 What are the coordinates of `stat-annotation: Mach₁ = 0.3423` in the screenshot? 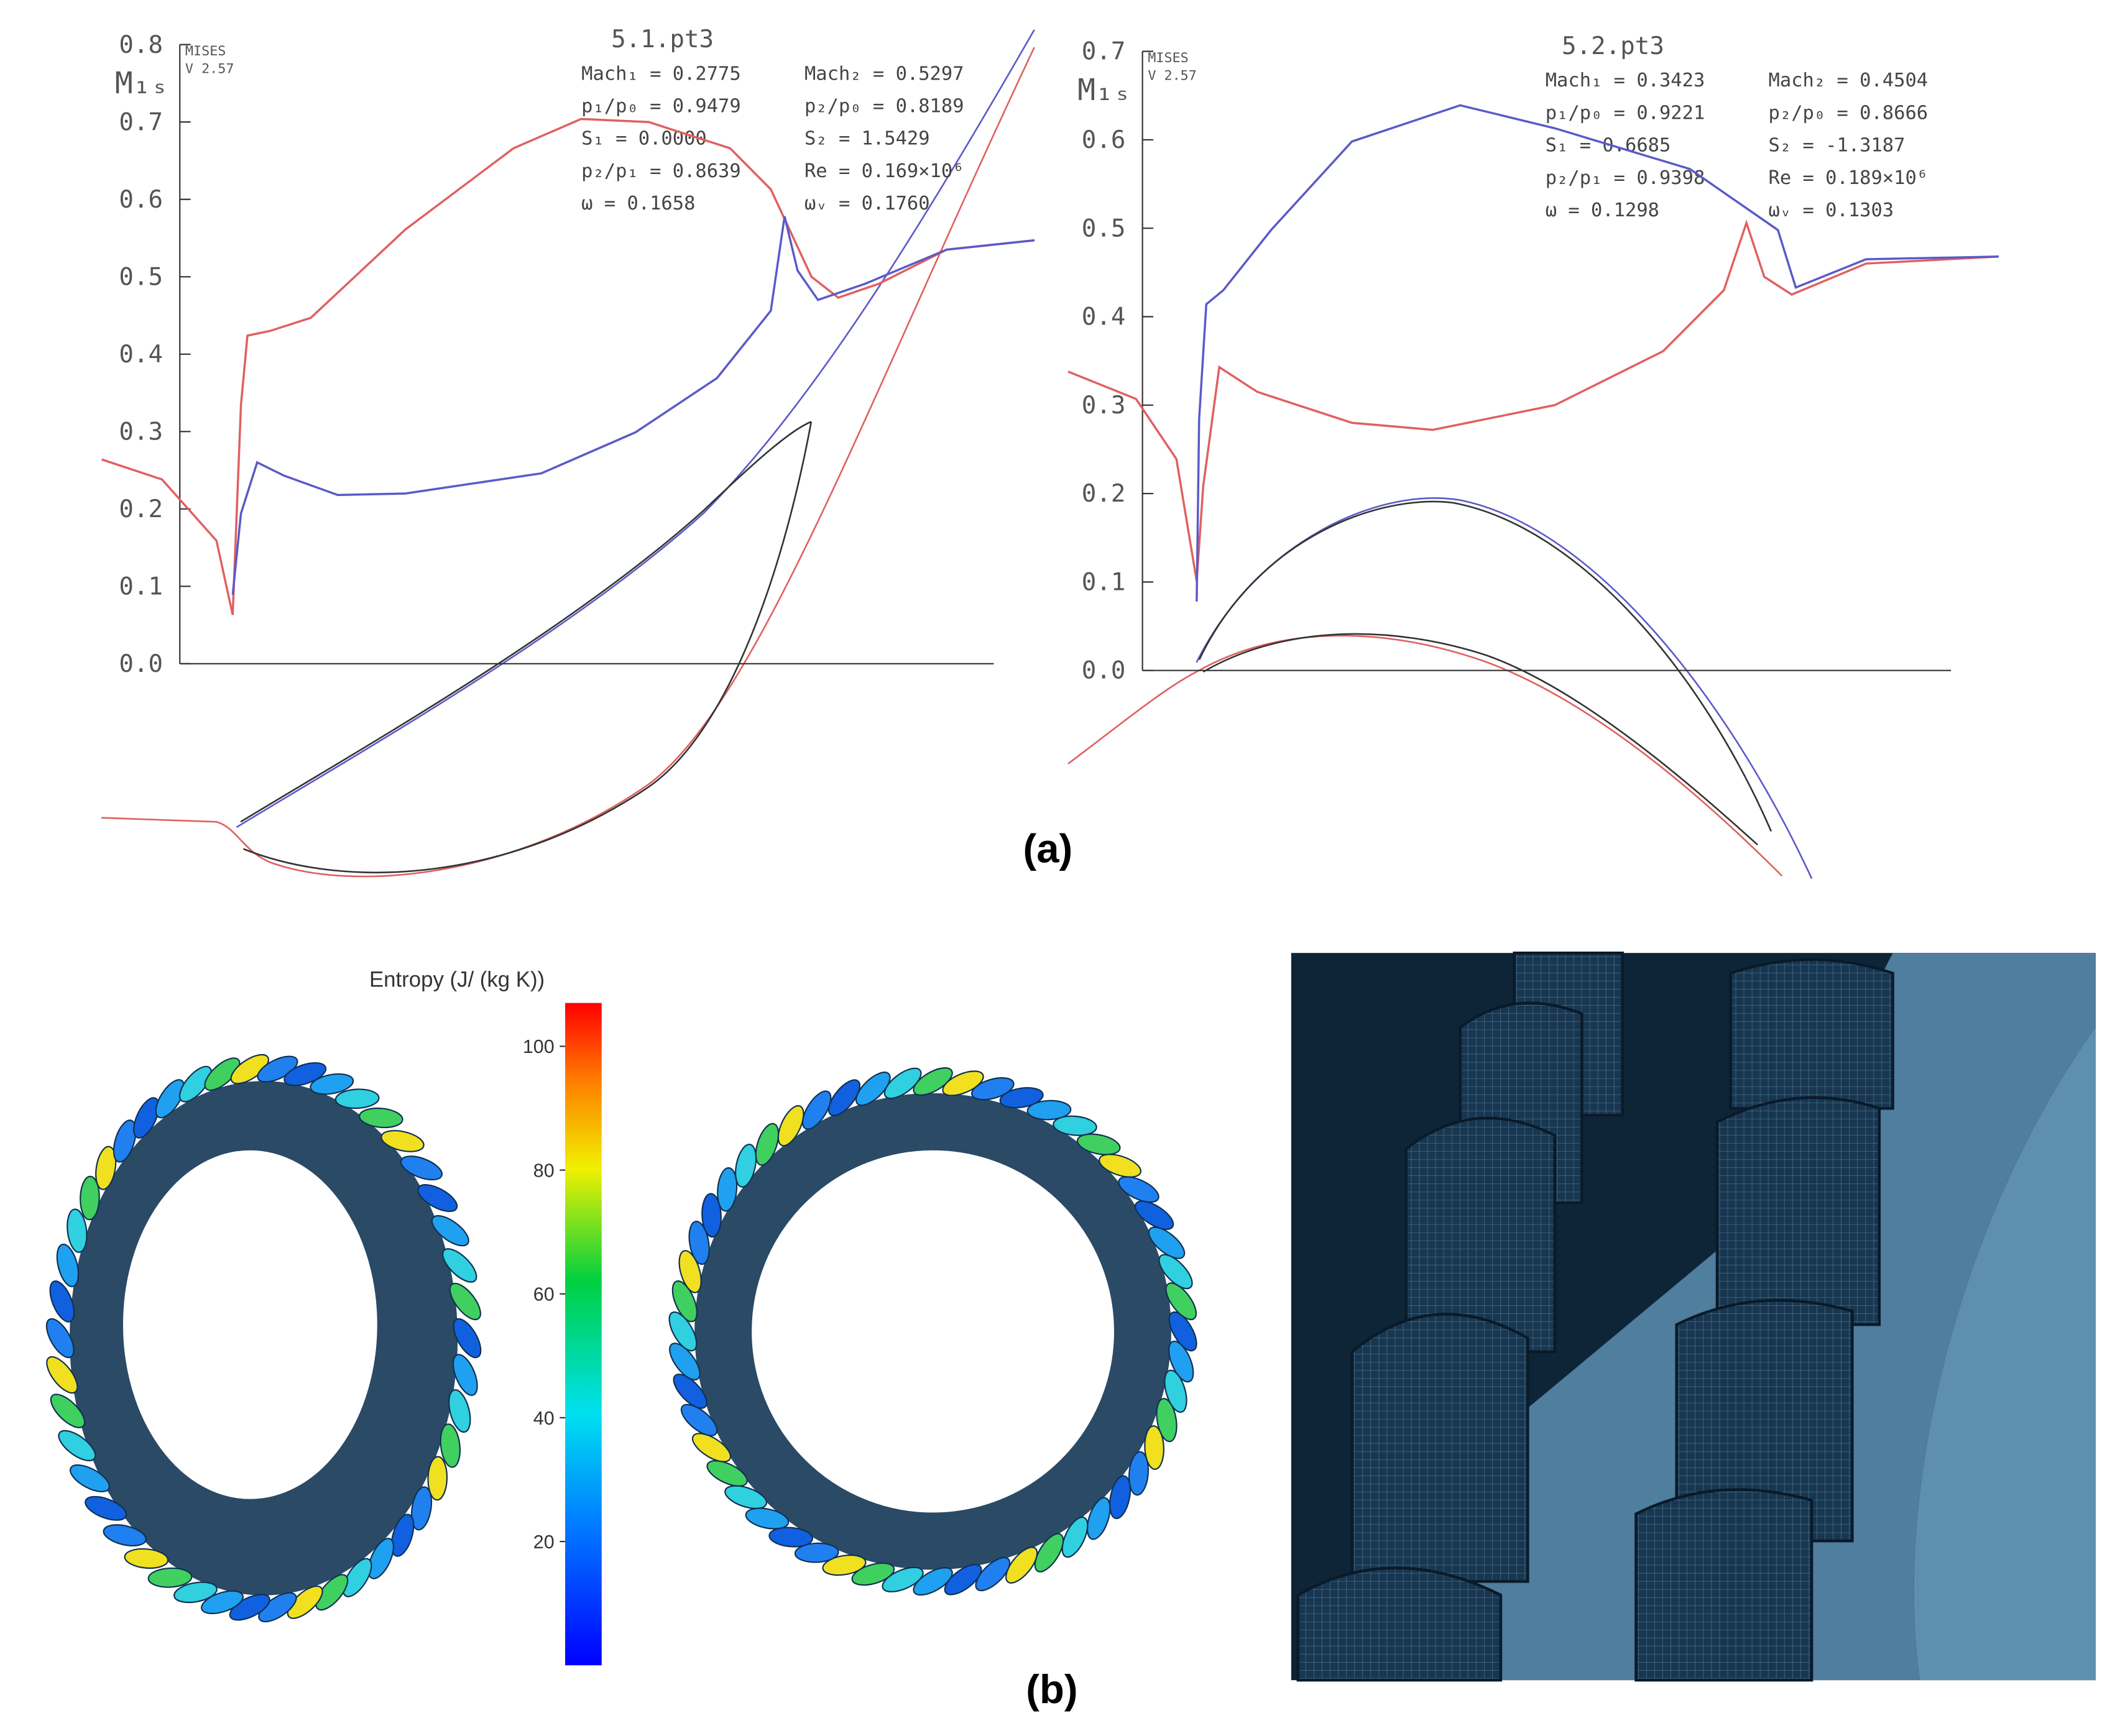 It's located at (1625, 80).